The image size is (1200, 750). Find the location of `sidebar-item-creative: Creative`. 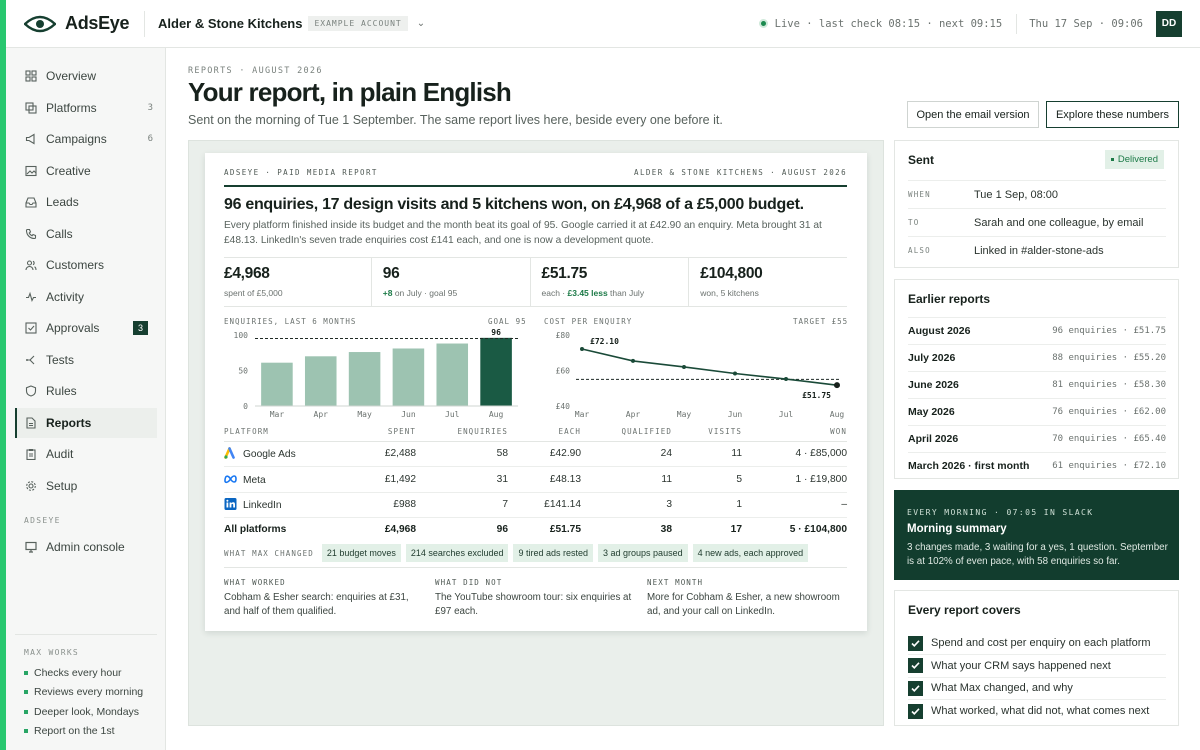

sidebar-item-creative: Creative is located at coordinates (86, 171).